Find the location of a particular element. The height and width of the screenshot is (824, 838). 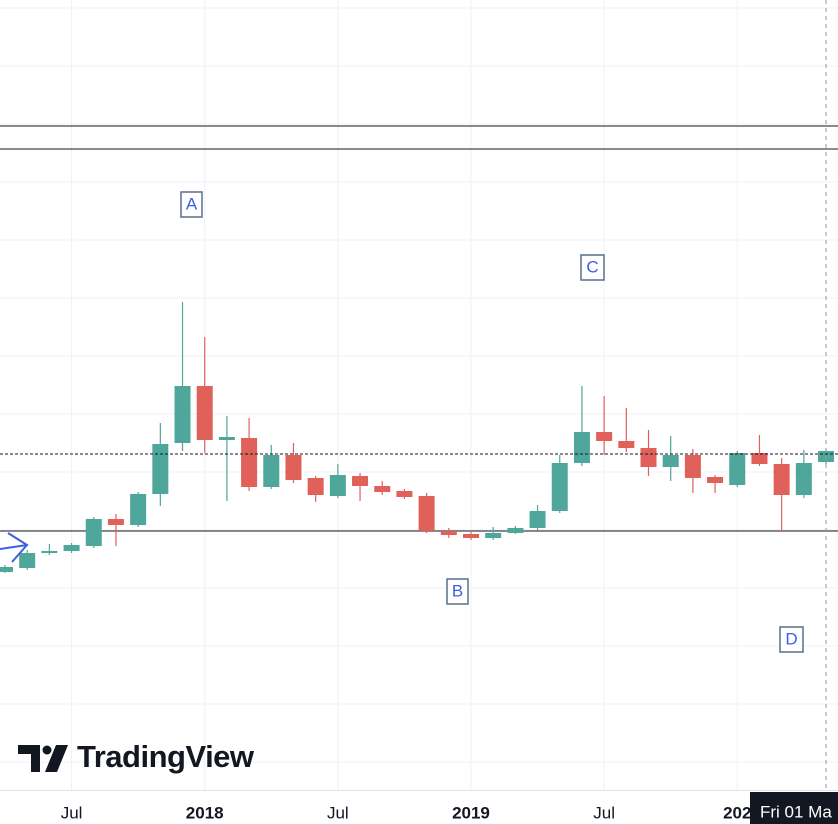

arrow-shaft is located at coordinates (14, 547).